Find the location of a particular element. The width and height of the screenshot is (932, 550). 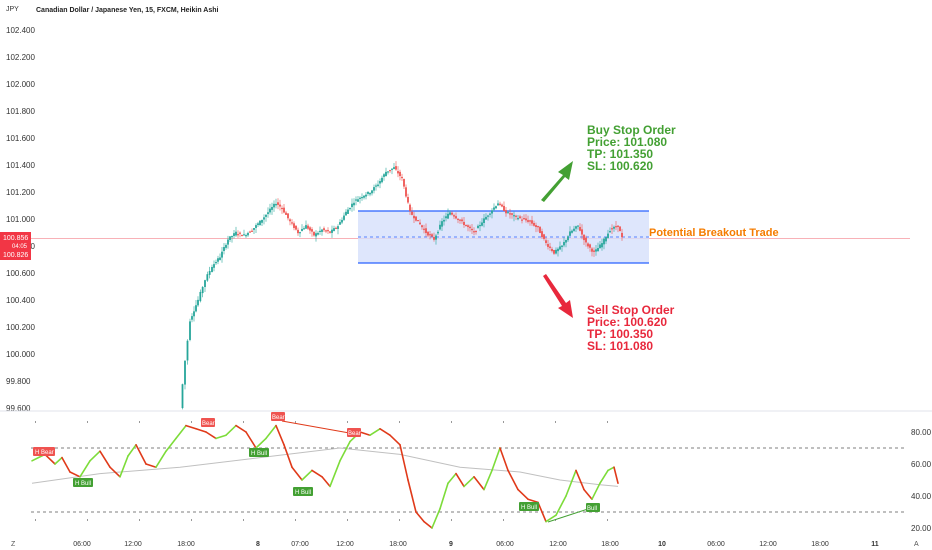

time-tick-label: 07:00 is located at coordinates (300, 544).